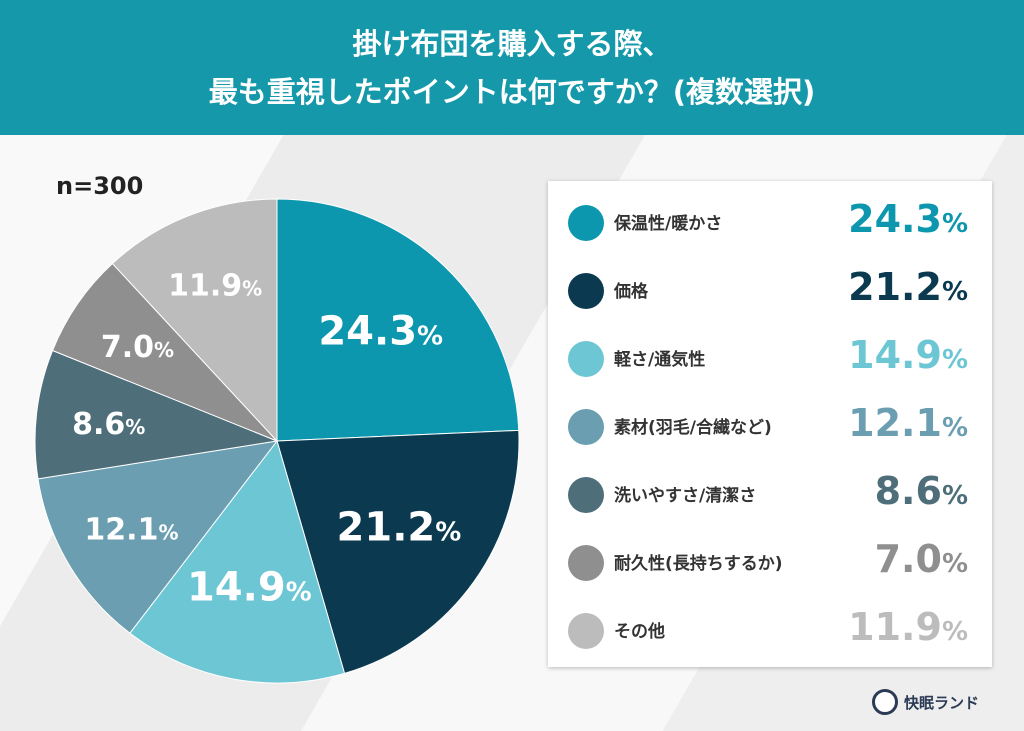 The width and height of the screenshot is (1024, 731). I want to click on sample-size: n=300, so click(100, 186).